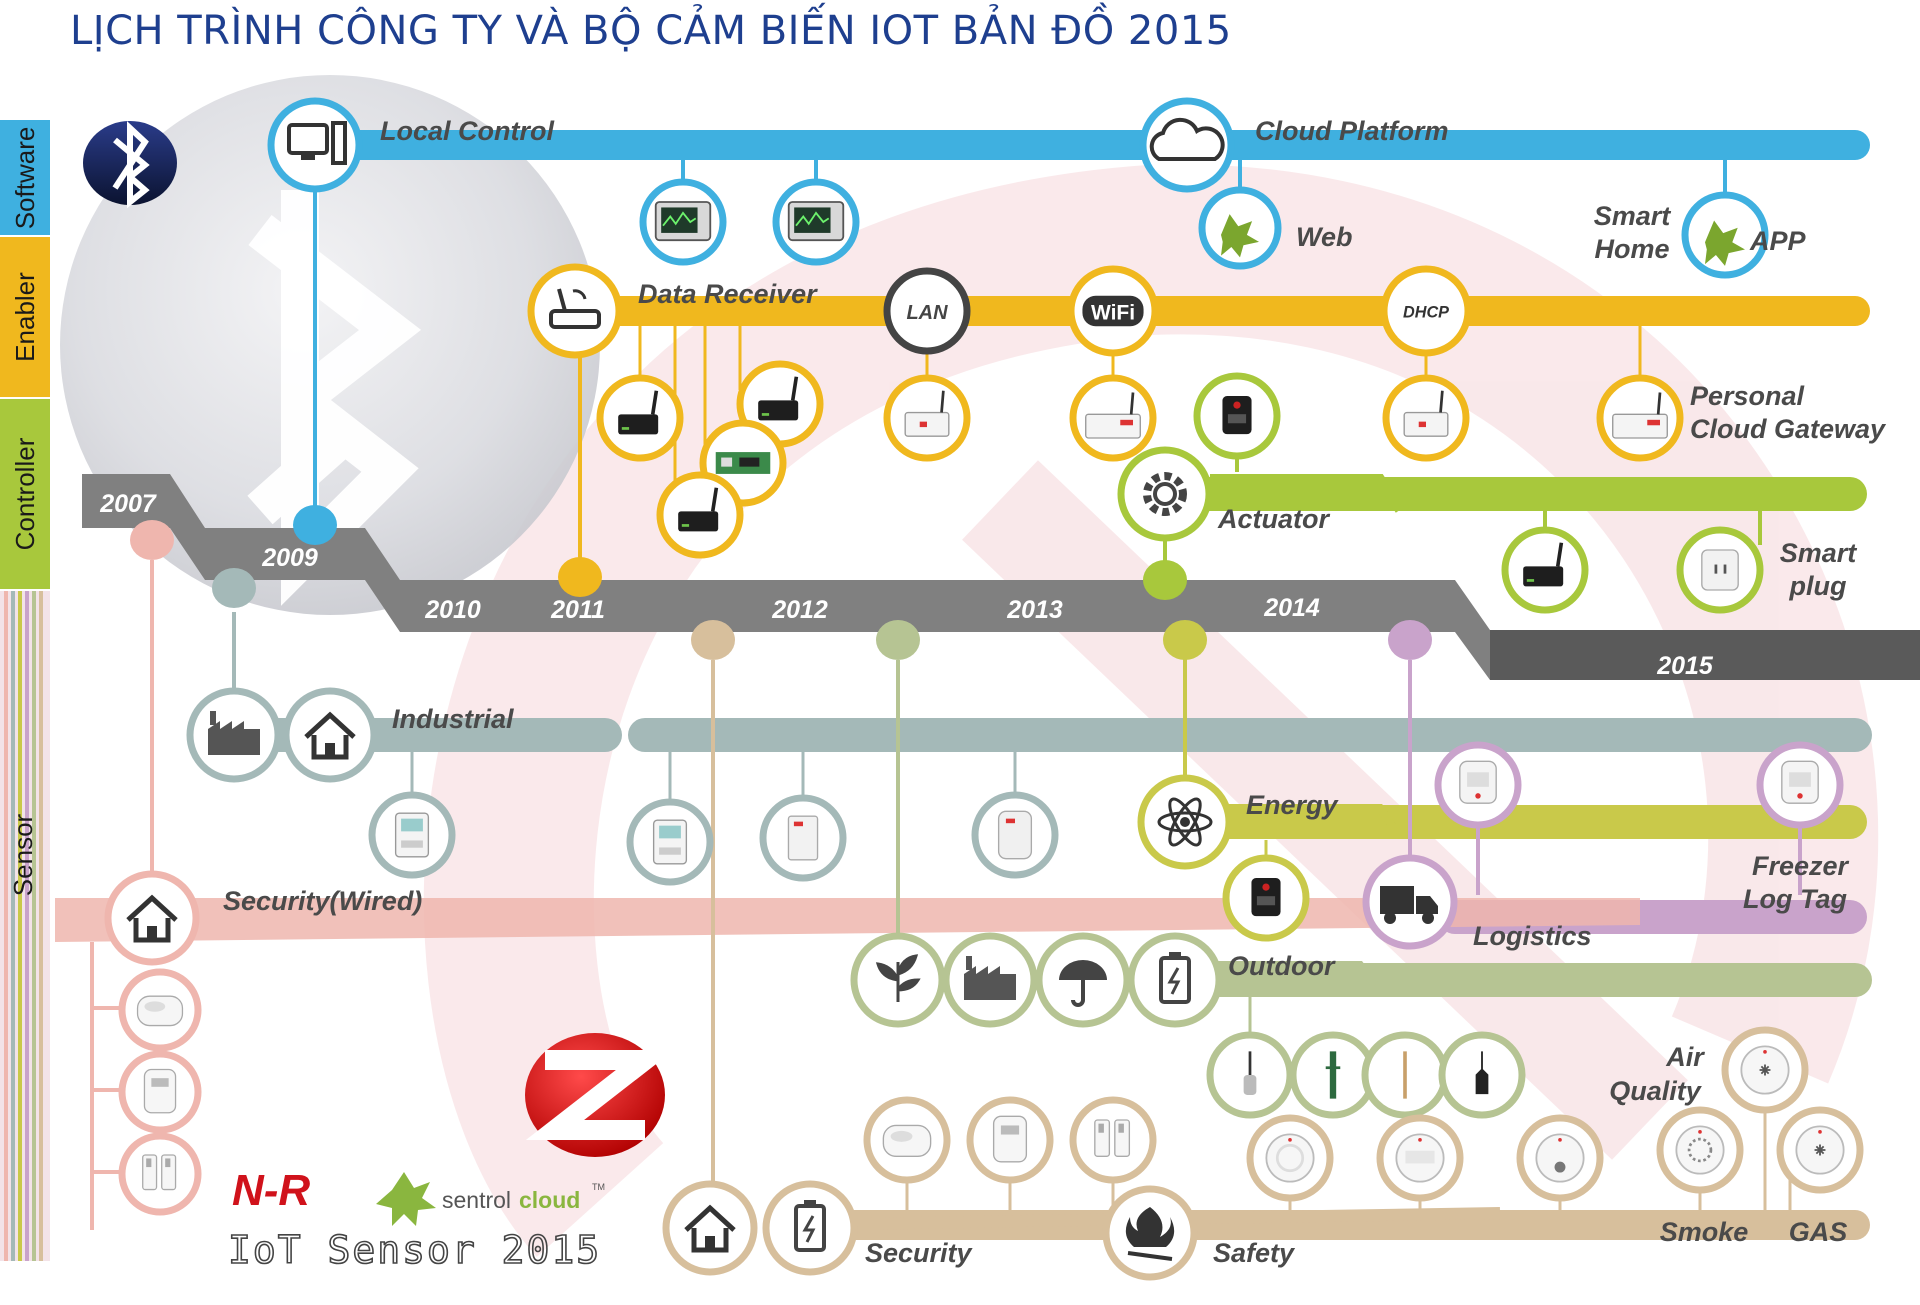  What do you see at coordinates (130, 165) in the screenshot?
I see `bluetooth-icon` at bounding box center [130, 165].